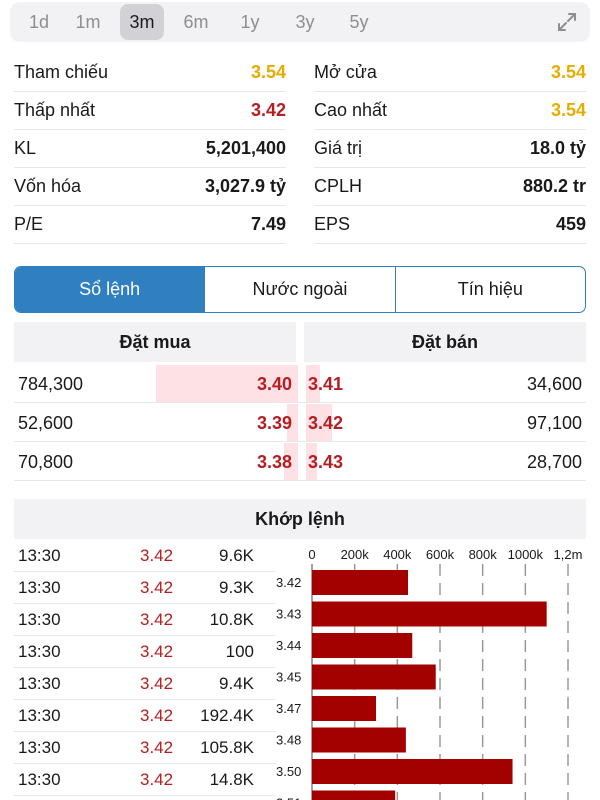 Image resolution: width=600 pixels, height=800 pixels. What do you see at coordinates (288, 645) in the screenshot?
I see `price-label: 3.44` at bounding box center [288, 645].